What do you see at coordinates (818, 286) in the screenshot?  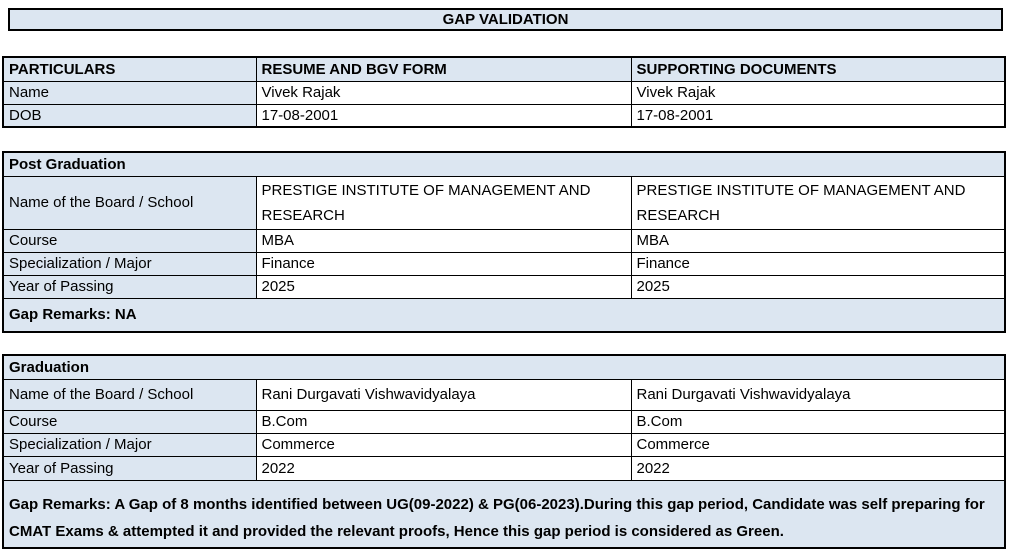 I see `year-supporting-value: 2025` at bounding box center [818, 286].